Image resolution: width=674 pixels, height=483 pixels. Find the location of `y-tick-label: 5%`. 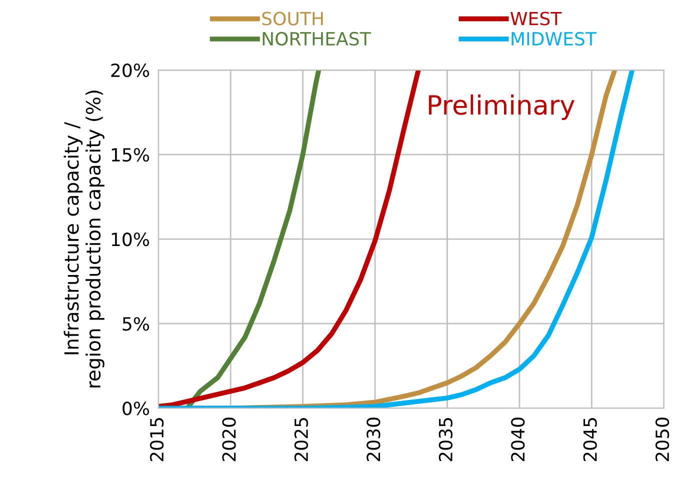

y-tick-label: 5% is located at coordinates (136, 324).